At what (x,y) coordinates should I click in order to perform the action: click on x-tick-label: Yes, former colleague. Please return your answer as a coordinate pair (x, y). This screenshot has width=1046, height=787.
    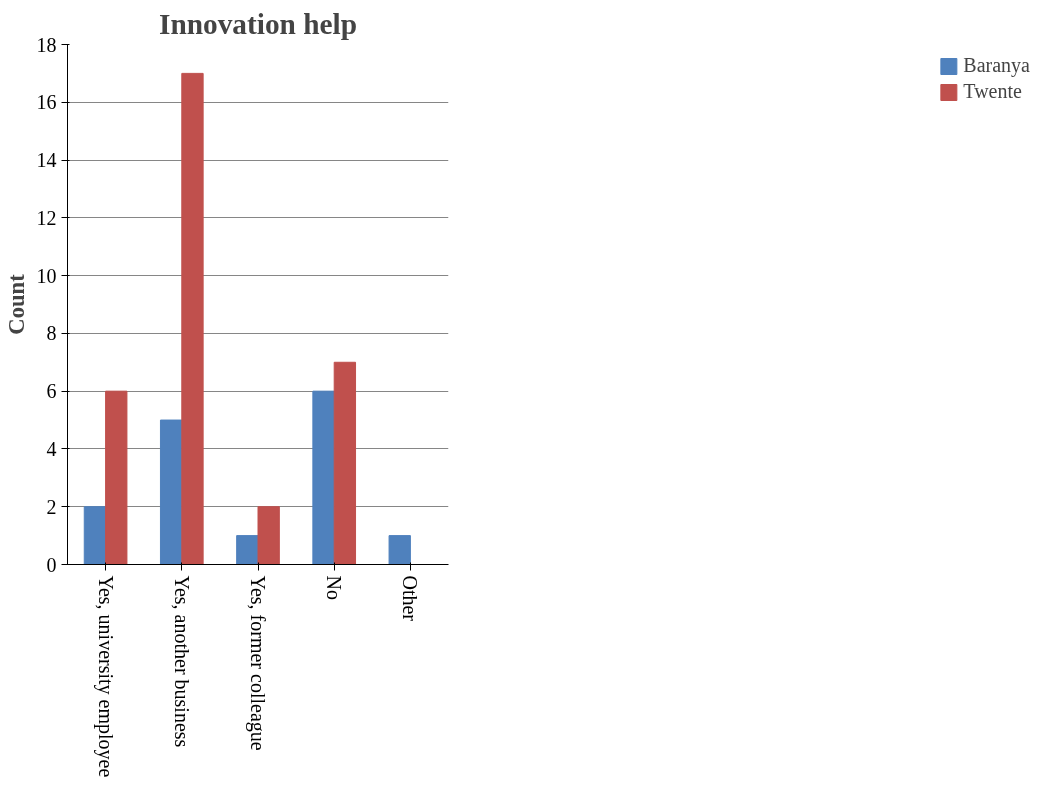
    Looking at the image, I should click on (257, 663).